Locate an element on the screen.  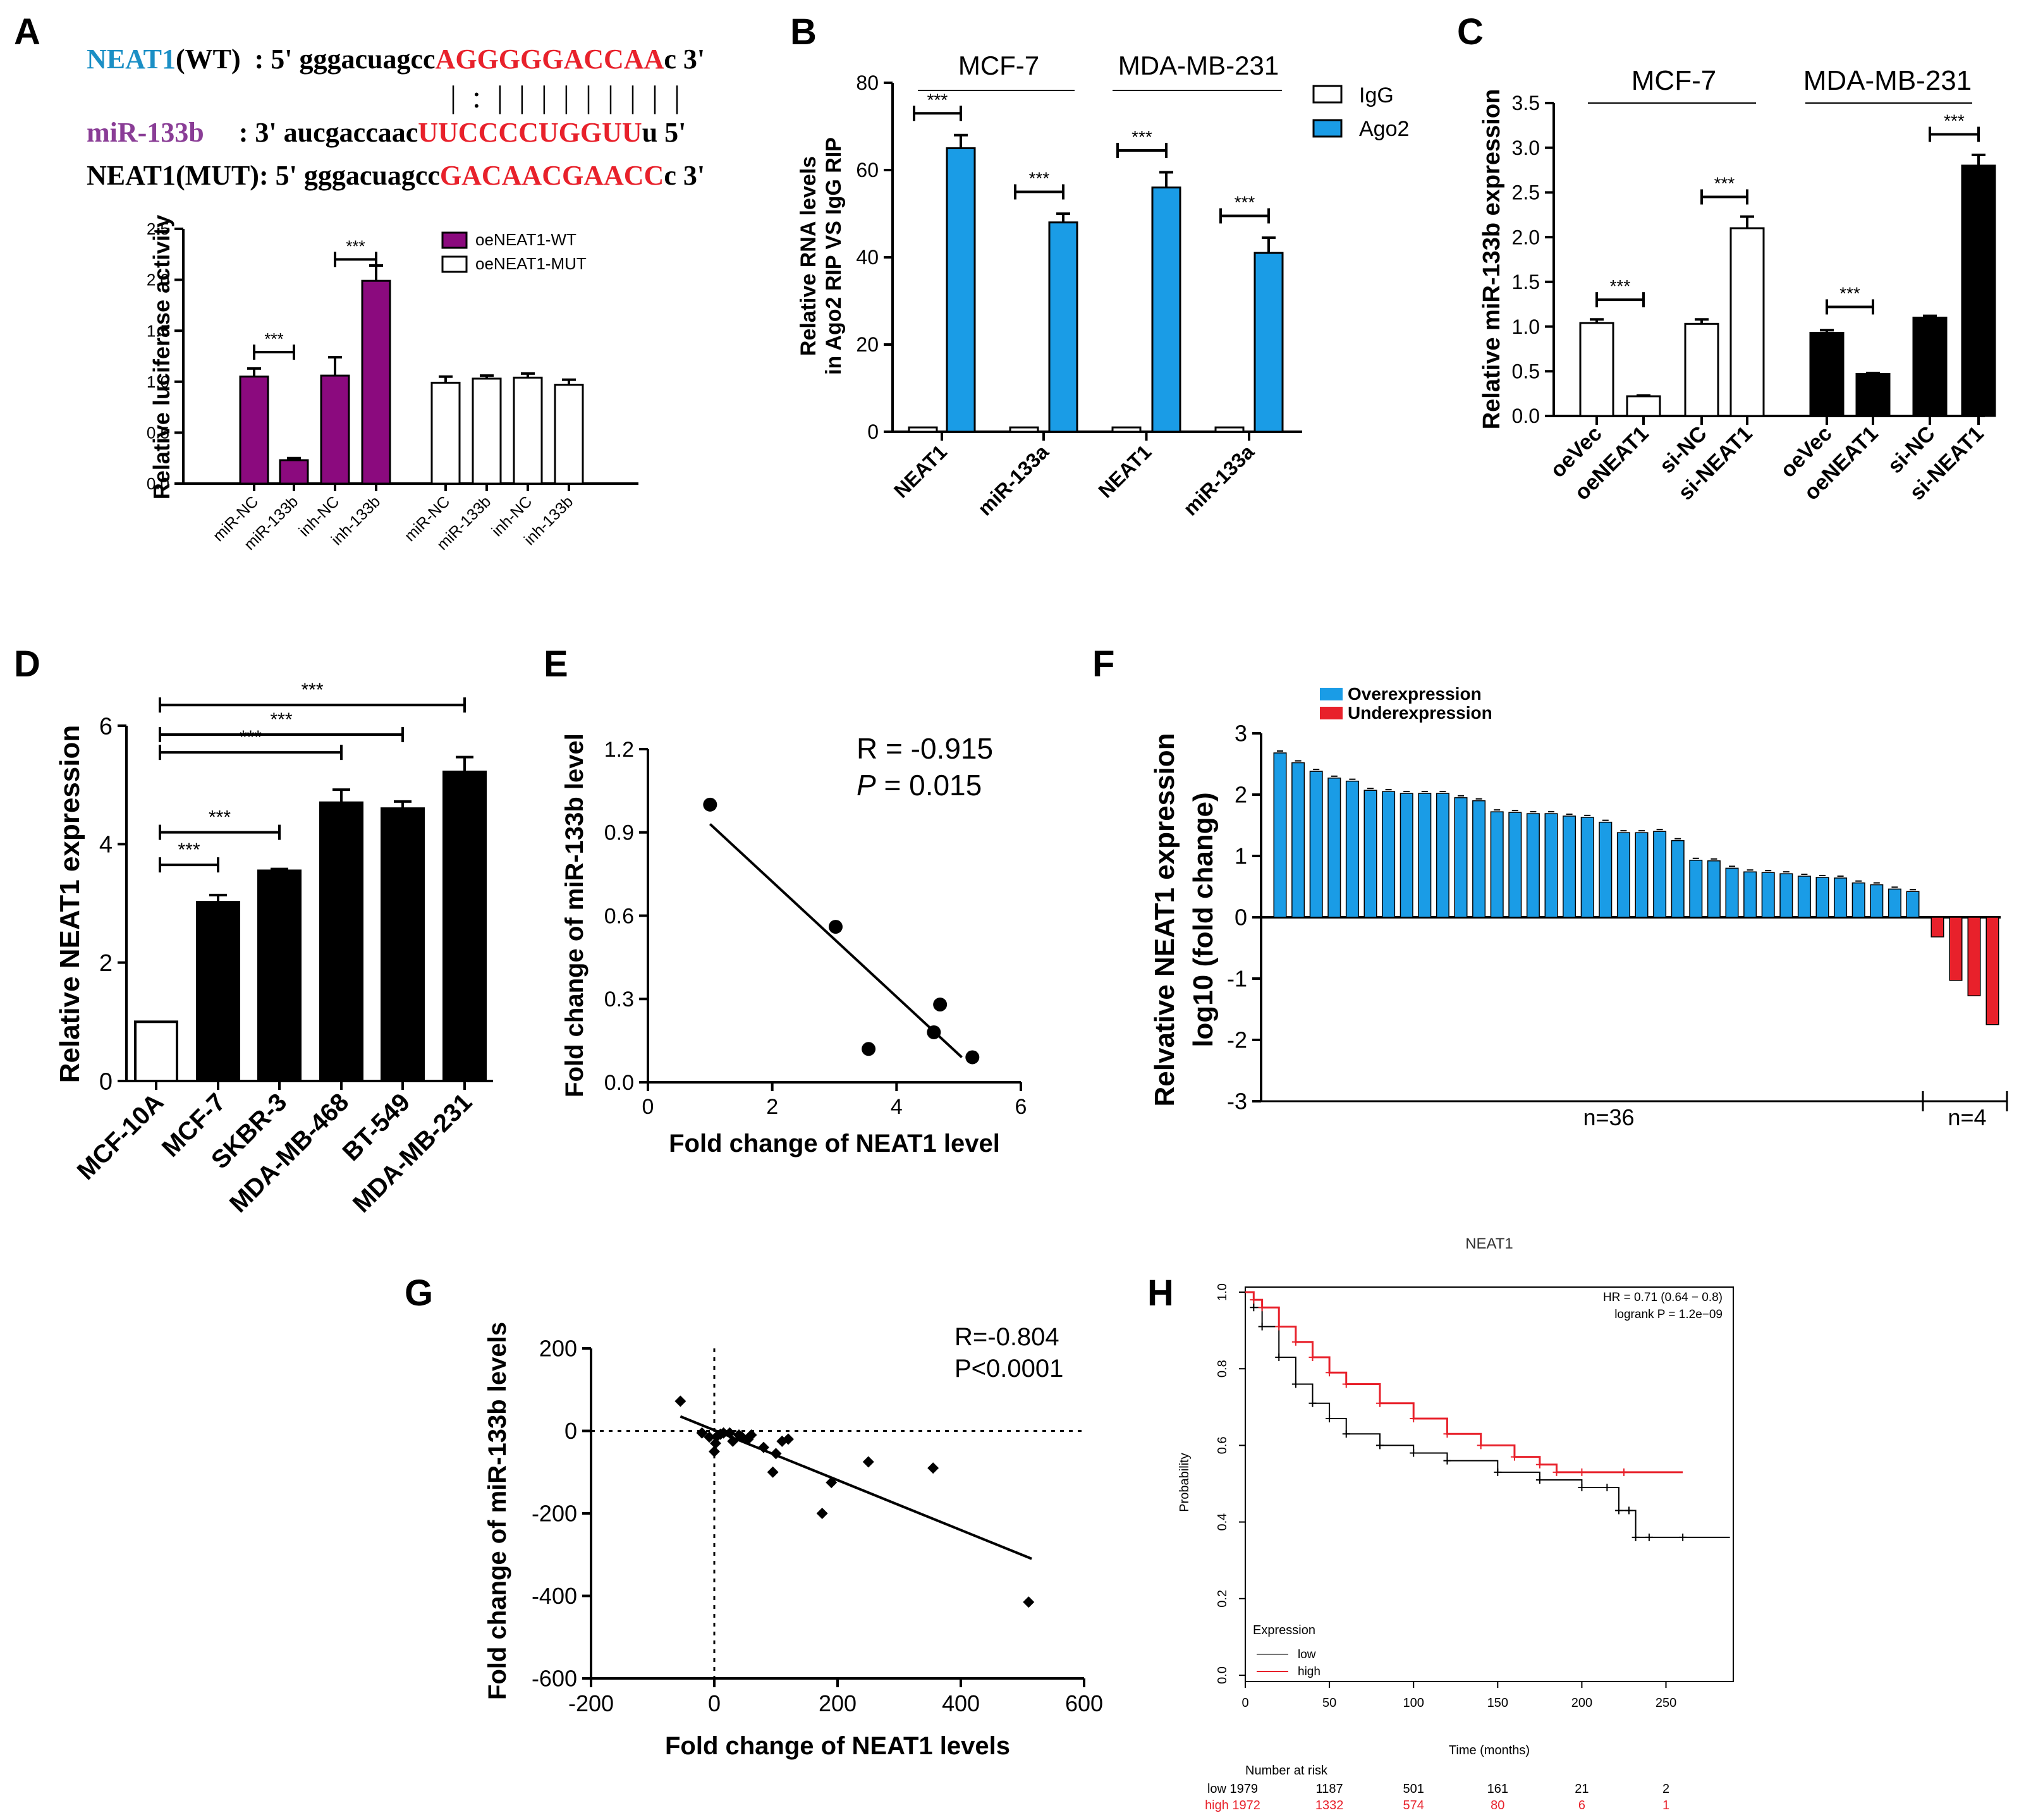
h-x-tick-label: 0 is located at coordinates (1244, 1703).